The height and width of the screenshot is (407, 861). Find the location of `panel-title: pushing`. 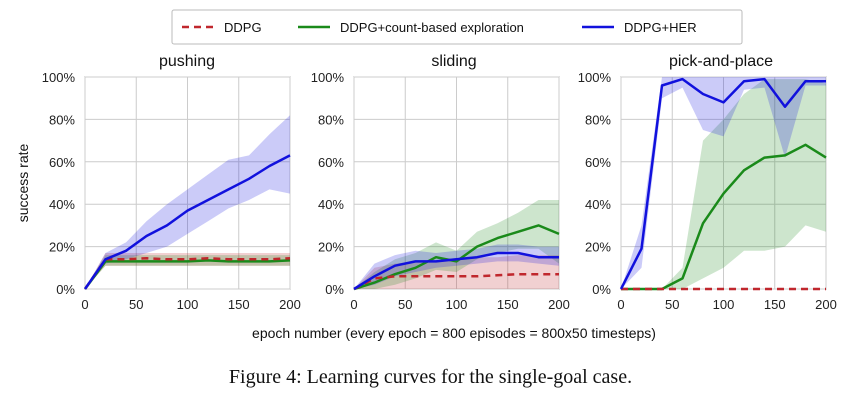

panel-title: pushing is located at coordinates (187, 61).